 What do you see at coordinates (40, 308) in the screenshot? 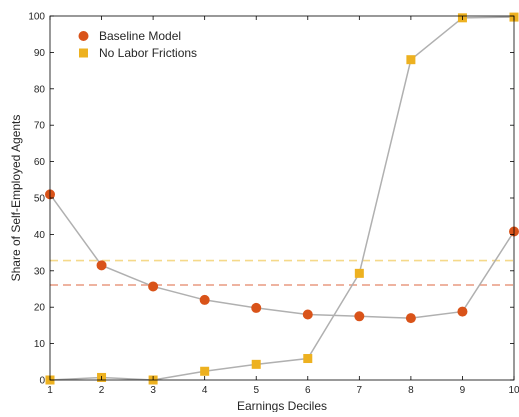
I see `y-tick-label: 20` at bounding box center [40, 308].